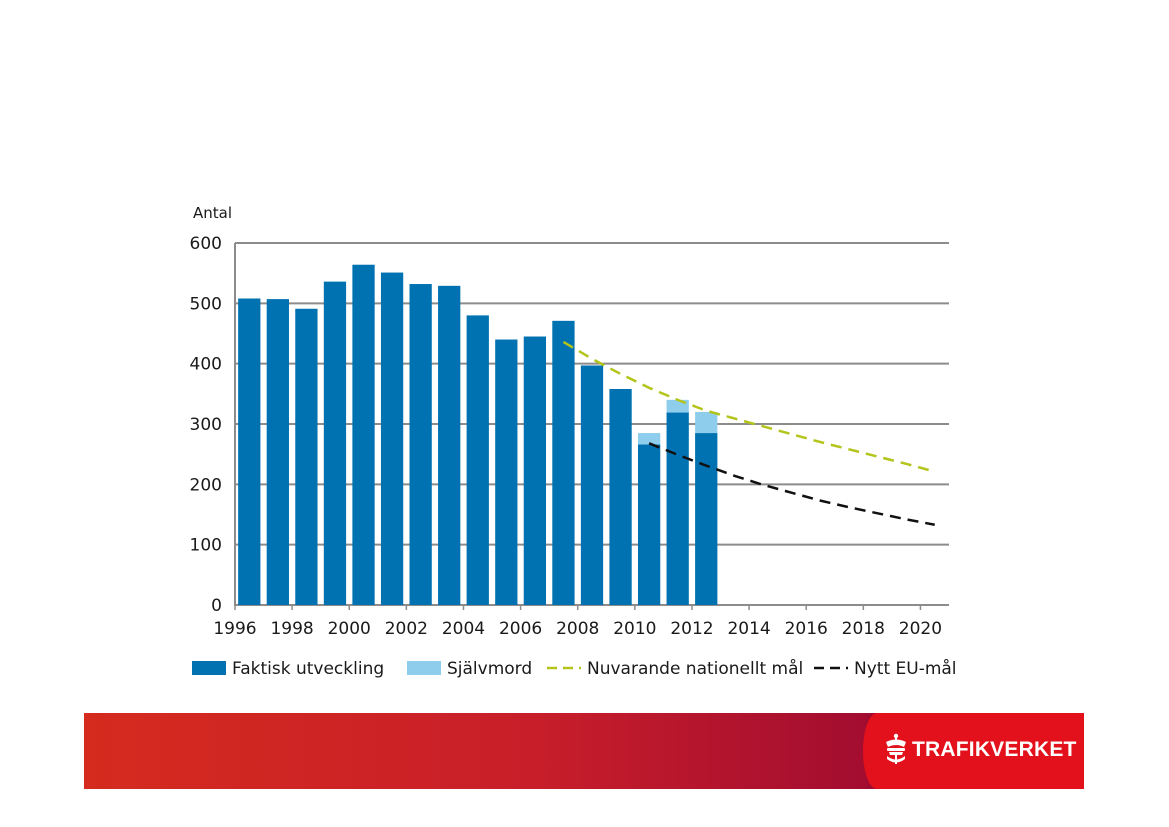 The width and height of the screenshot is (1169, 827). What do you see at coordinates (506, 472) in the screenshot?
I see `bar-faktisk-2005` at bounding box center [506, 472].